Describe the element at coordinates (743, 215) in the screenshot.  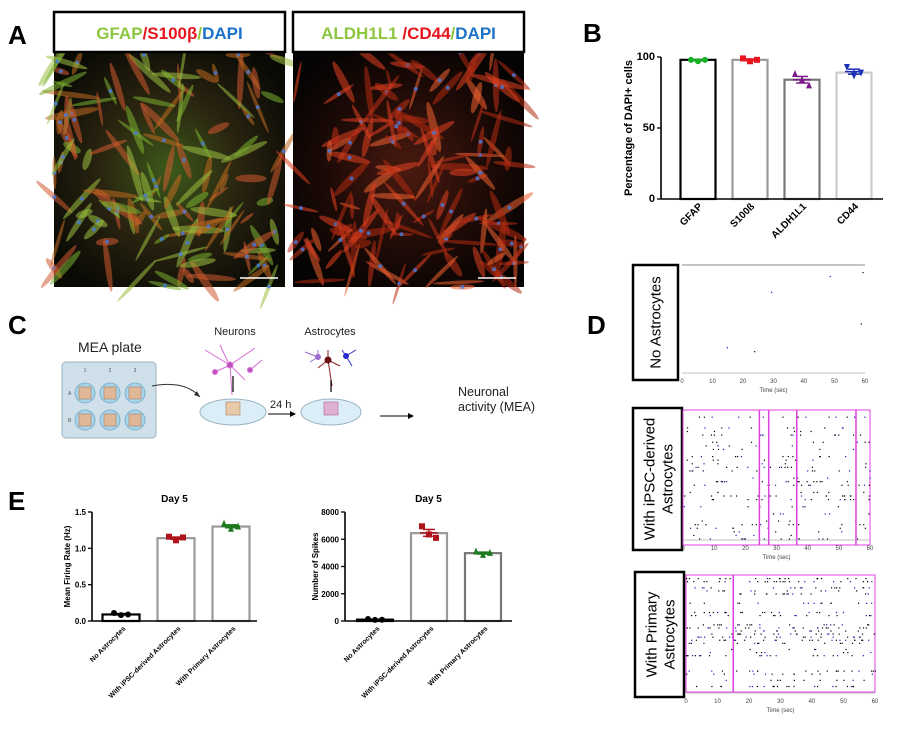
I see `category-label: S100ß` at that location.